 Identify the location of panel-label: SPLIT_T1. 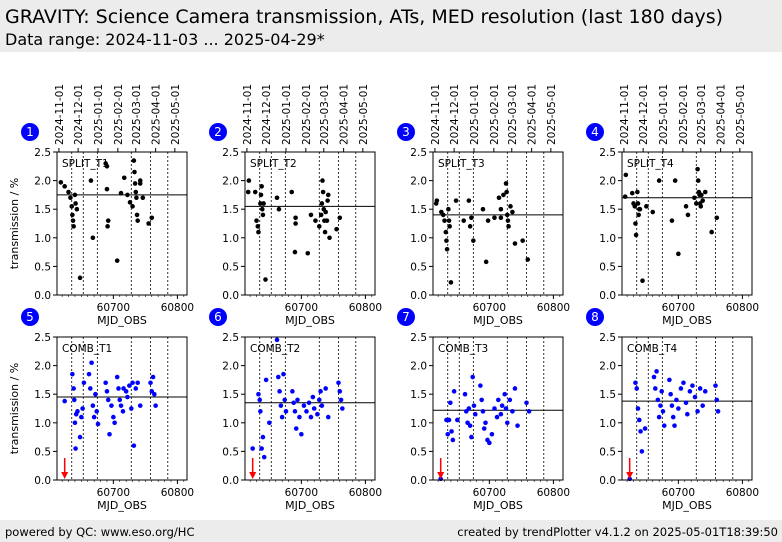
(85, 164).